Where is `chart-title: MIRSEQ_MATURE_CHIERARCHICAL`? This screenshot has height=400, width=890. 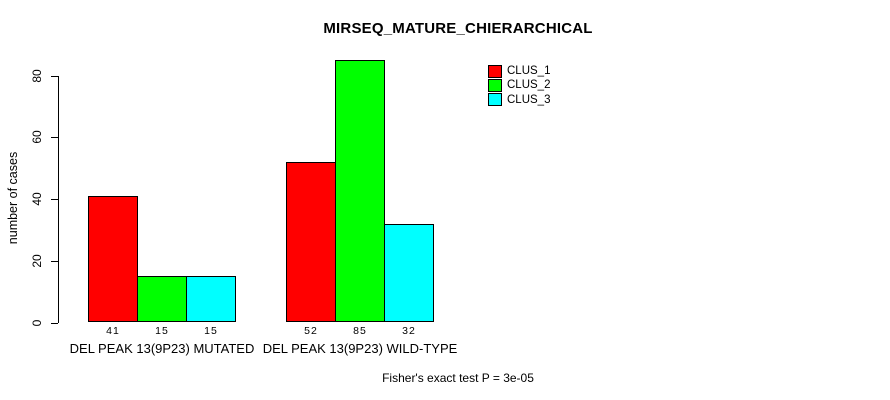 chart-title: MIRSEQ_MATURE_CHIERARCHICAL is located at coordinates (458, 28).